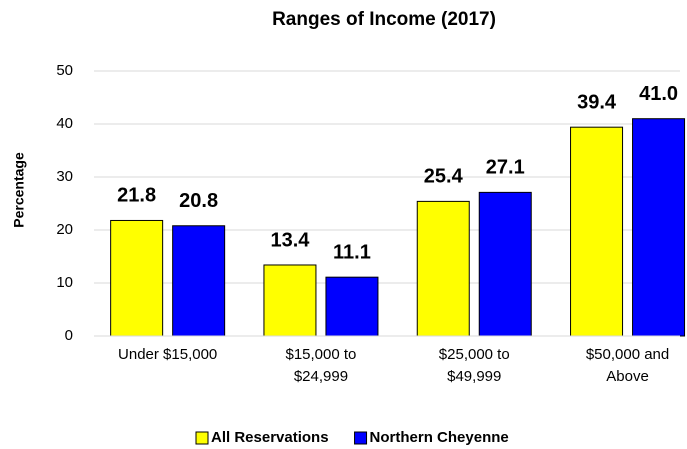 The width and height of the screenshot is (687, 449). Describe the element at coordinates (290, 240) in the screenshot. I see `data-label: 13.4` at that location.